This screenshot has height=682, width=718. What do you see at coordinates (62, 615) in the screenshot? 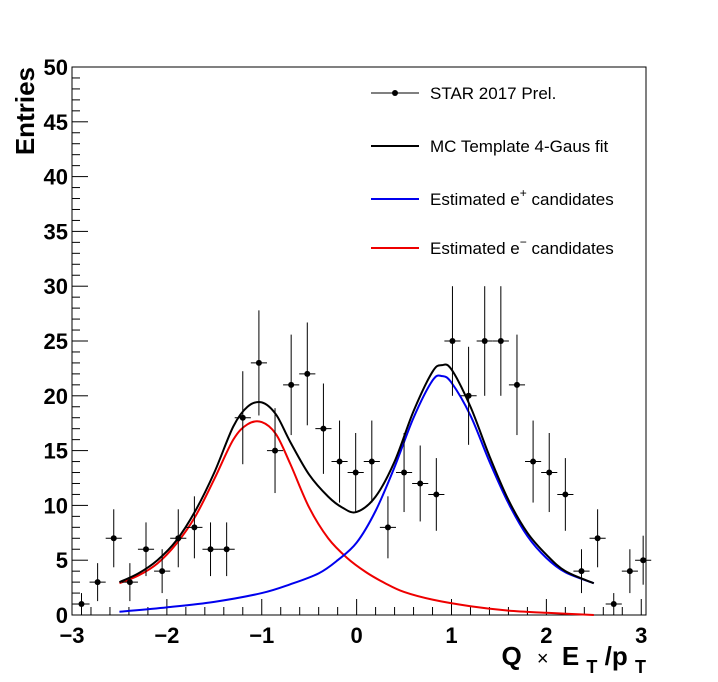
I see `y-tick-label: 0` at bounding box center [62, 615].